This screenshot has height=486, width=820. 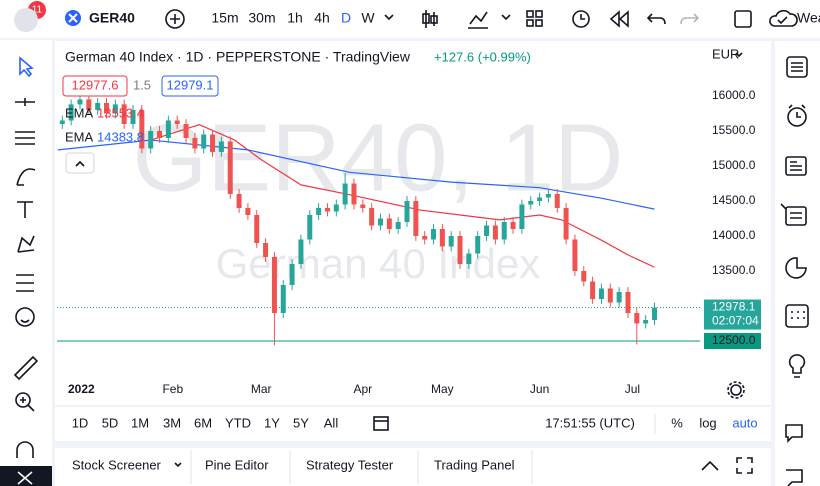 What do you see at coordinates (237, 464) in the screenshot?
I see `bottom-tab: Pine Editor` at bounding box center [237, 464].